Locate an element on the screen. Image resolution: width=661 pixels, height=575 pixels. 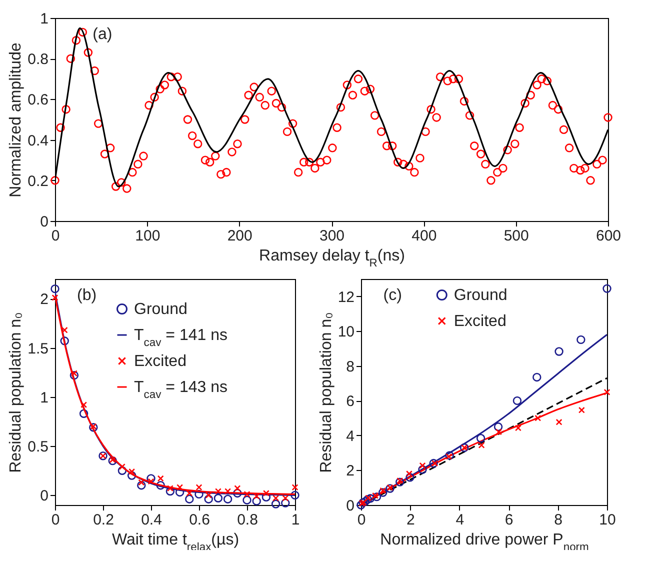
annotation: (a) is located at coordinates (102, 34).